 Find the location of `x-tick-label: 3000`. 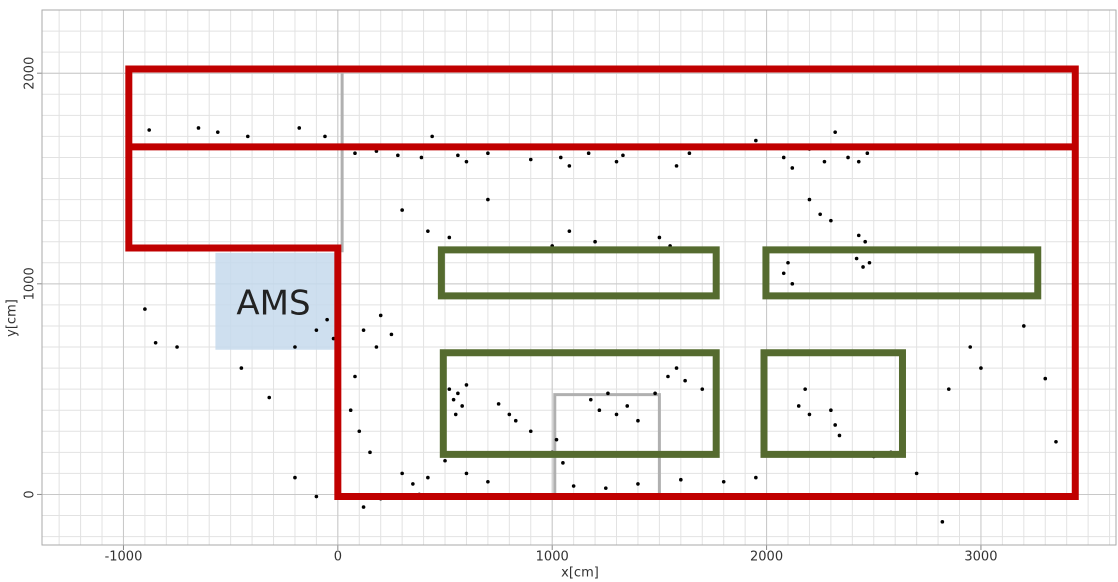

x-tick-label: 3000 is located at coordinates (980, 557).